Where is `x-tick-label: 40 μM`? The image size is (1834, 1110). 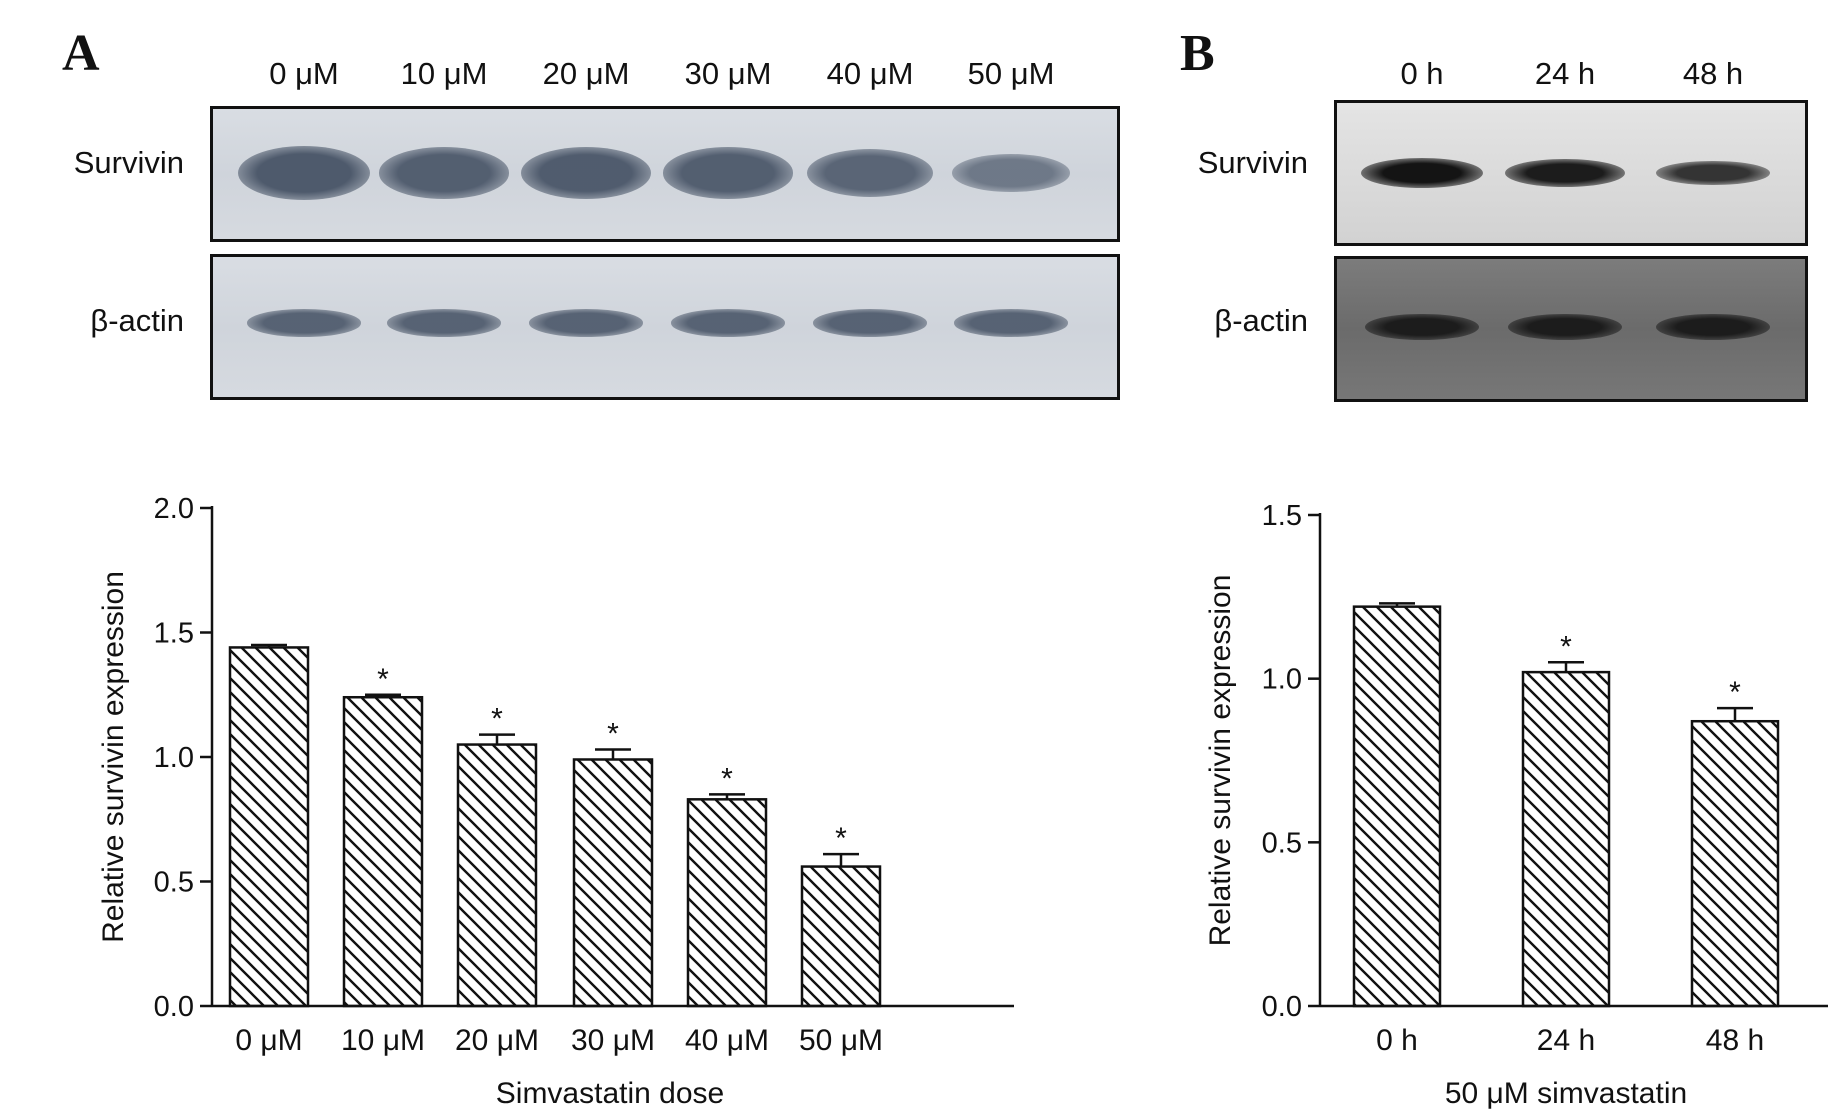
x-tick-label: 40 μM is located at coordinates (727, 1040).